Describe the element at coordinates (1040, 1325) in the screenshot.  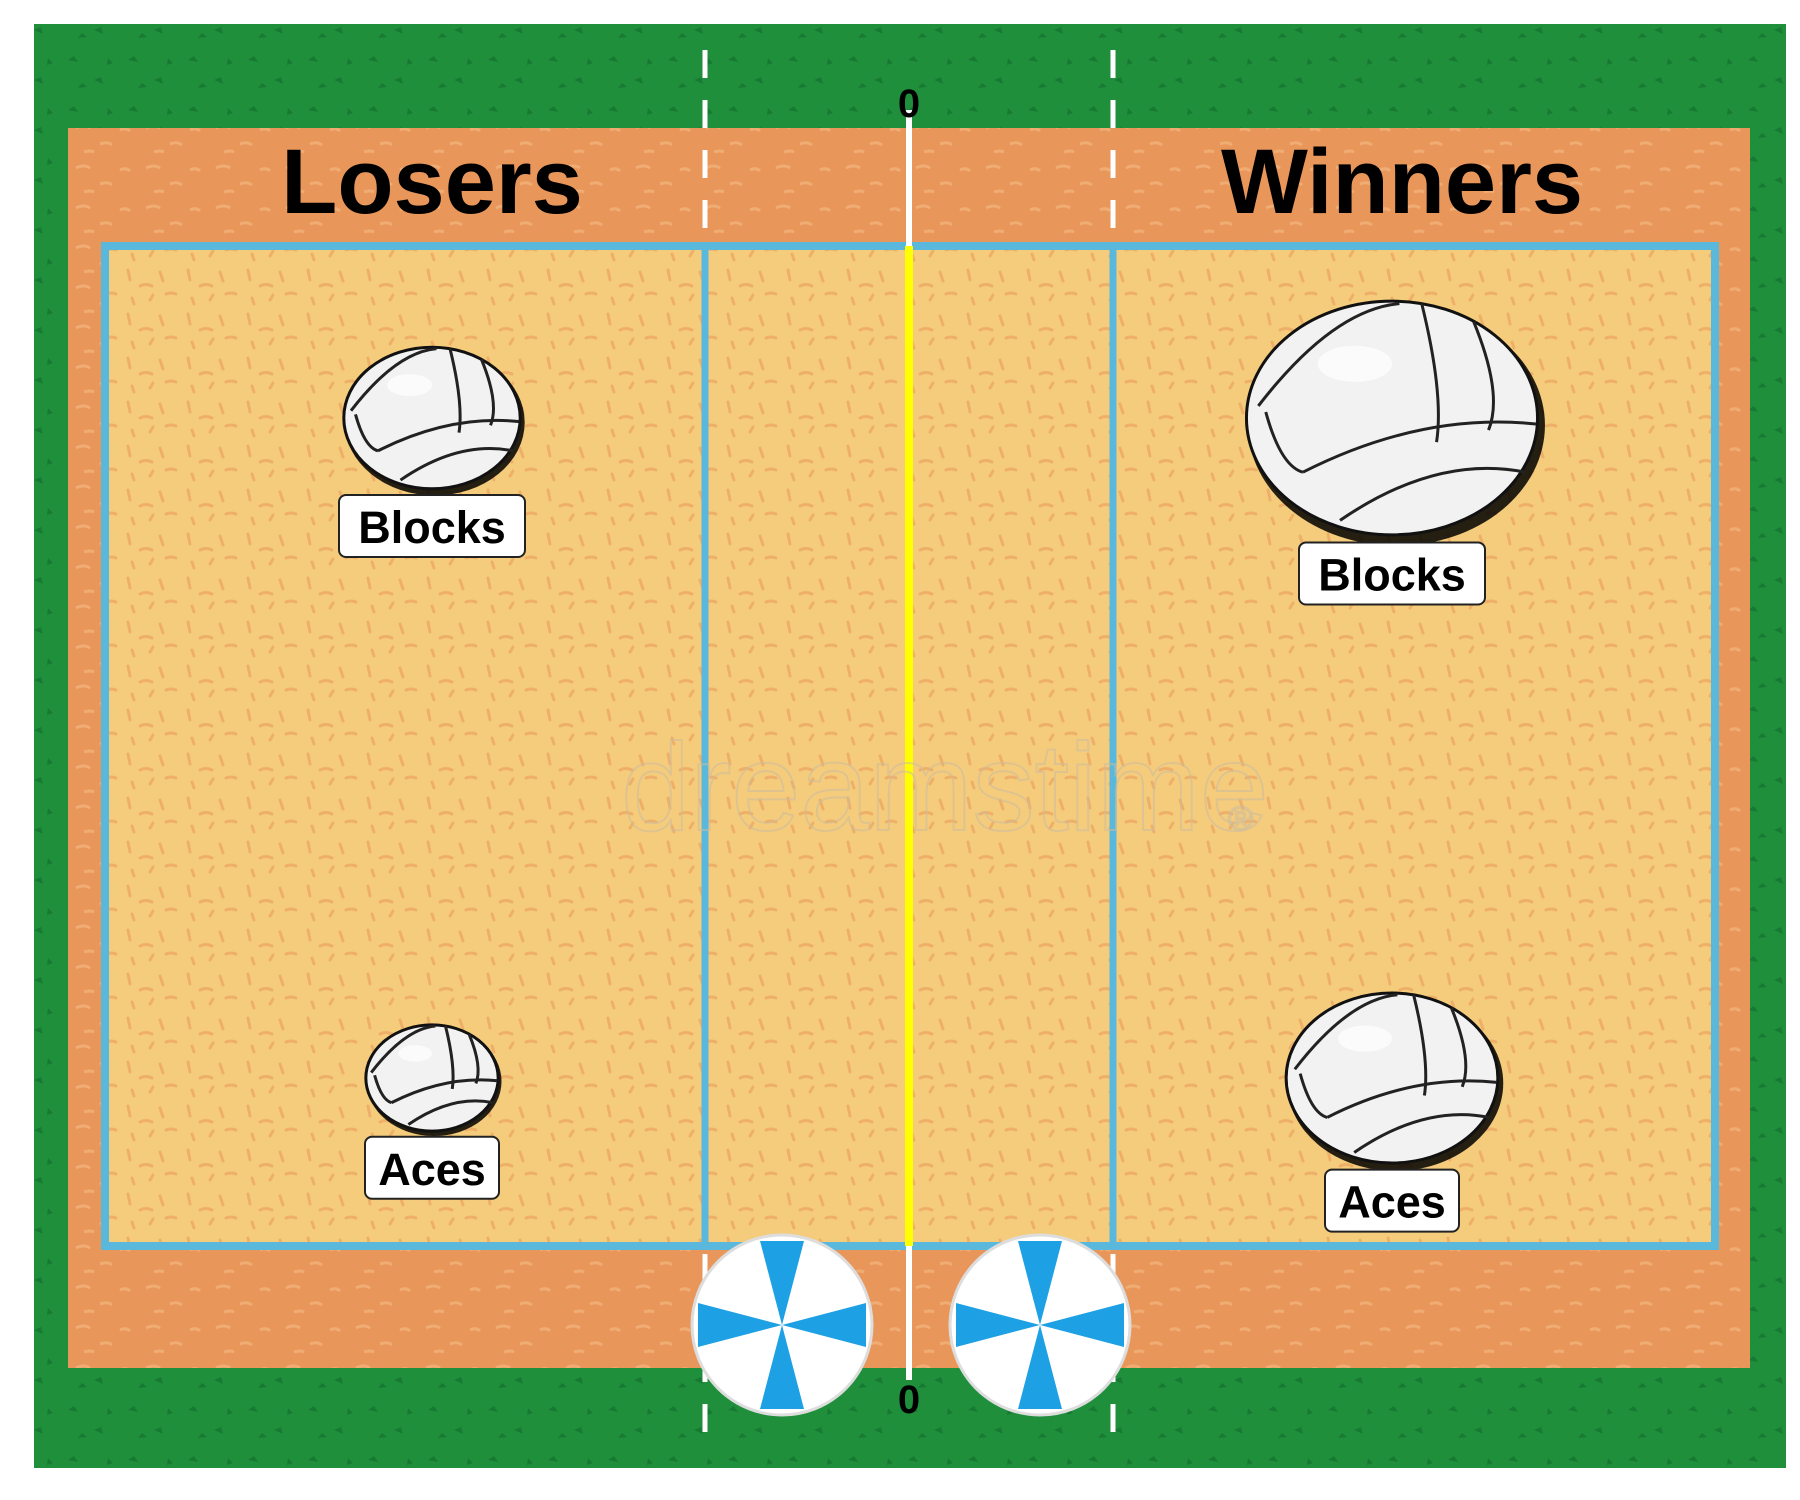
I see `umbrella-icon-right` at that location.